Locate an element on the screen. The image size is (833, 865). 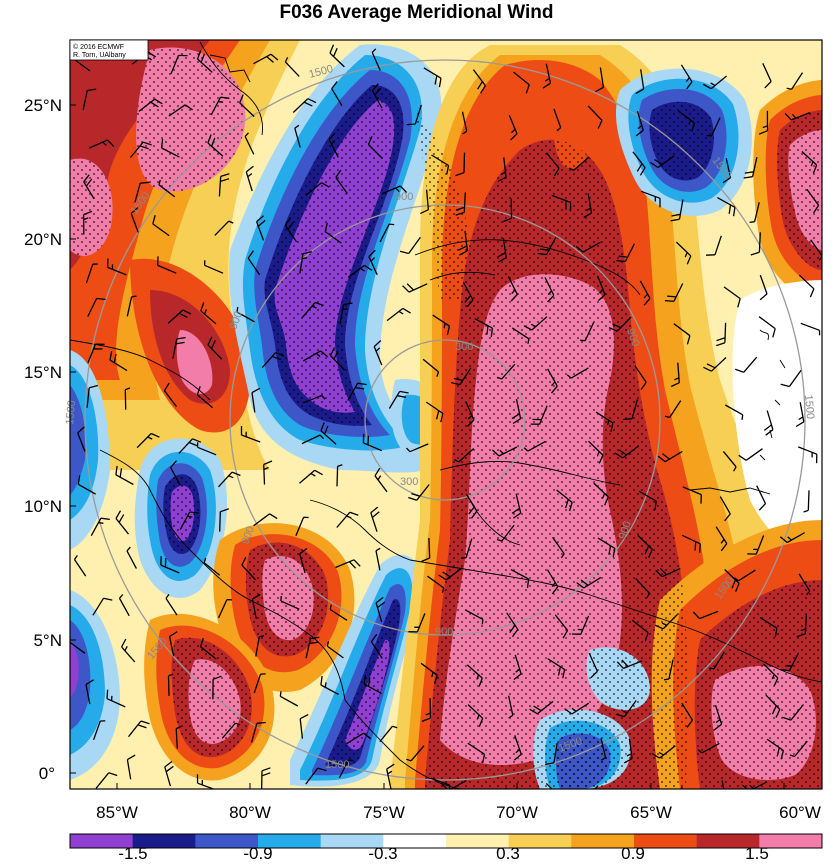
ring-label-1500-e: 1500 is located at coordinates (809, 406).